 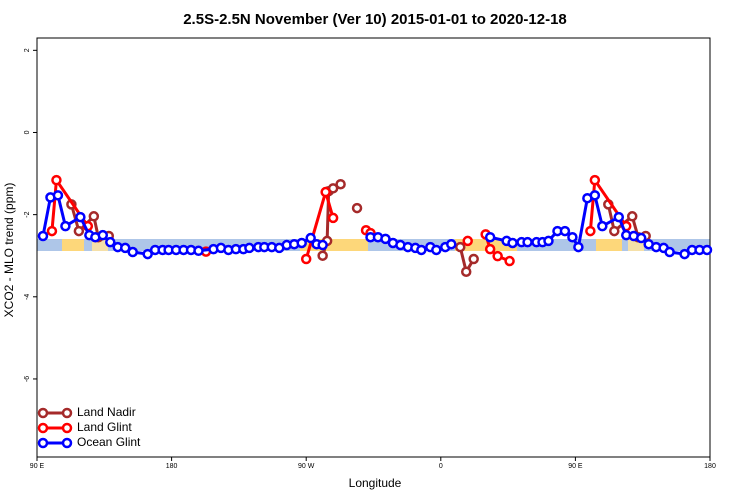 What do you see at coordinates (109, 442) in the screenshot?
I see `legend-label: Ocean Glint` at bounding box center [109, 442].